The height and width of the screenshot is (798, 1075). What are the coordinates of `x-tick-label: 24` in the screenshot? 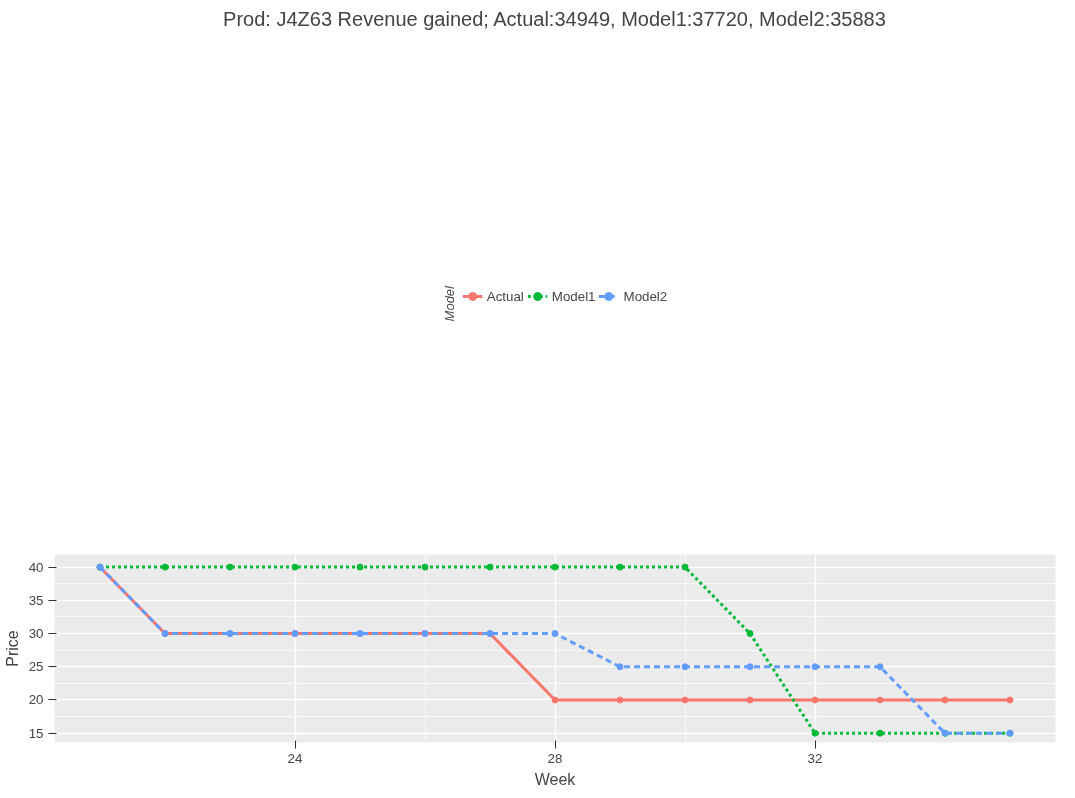 It's located at (295, 758).